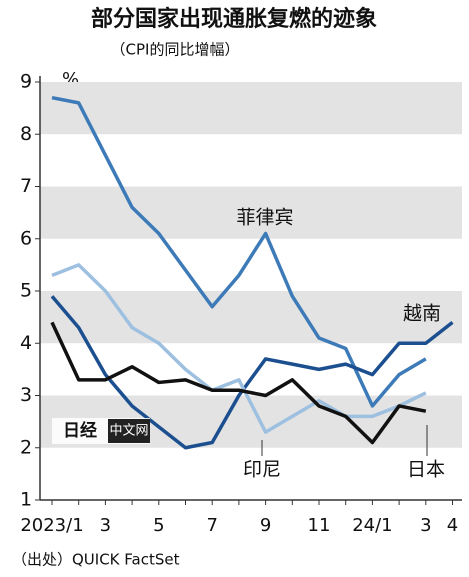 Image resolution: width=469 pixels, height=577 pixels. I want to click on series-label: 越南, so click(422, 314).